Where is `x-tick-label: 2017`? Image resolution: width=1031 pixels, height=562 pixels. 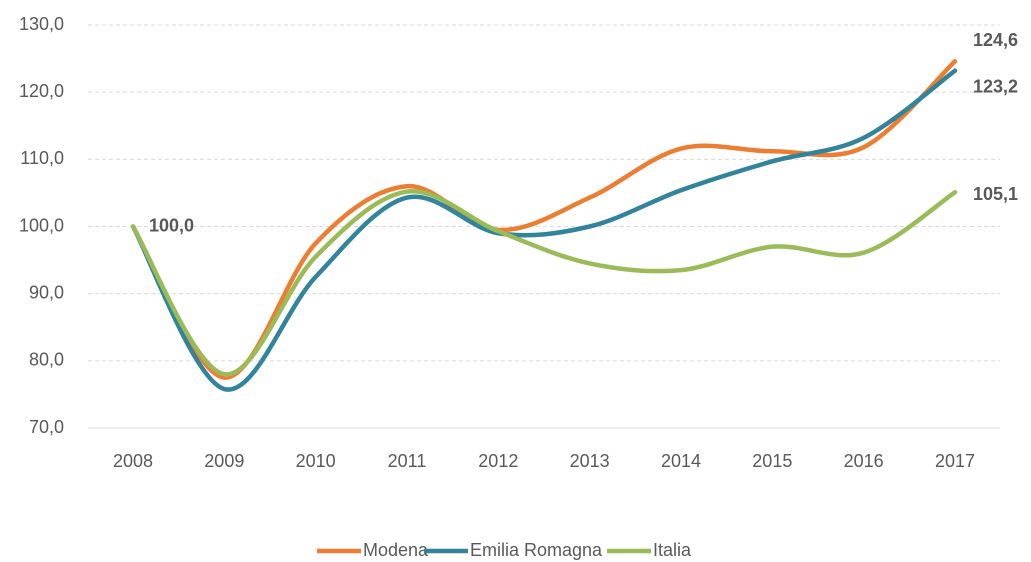
x-tick-label: 2017 is located at coordinates (955, 461).